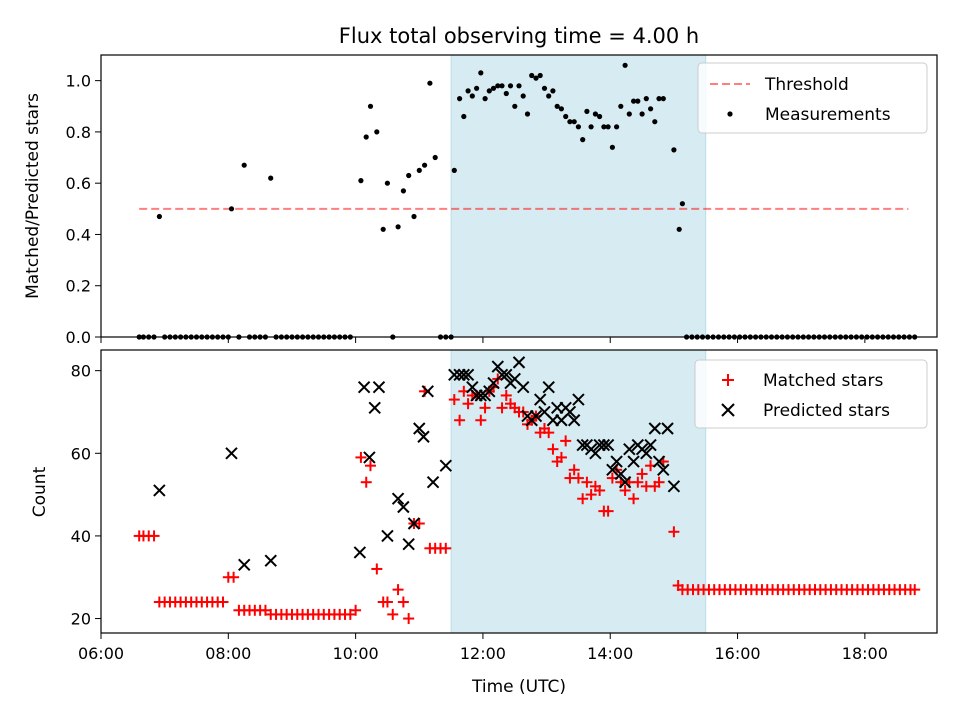 The image size is (960, 720). I want to click on top-legend-box, so click(812, 98).